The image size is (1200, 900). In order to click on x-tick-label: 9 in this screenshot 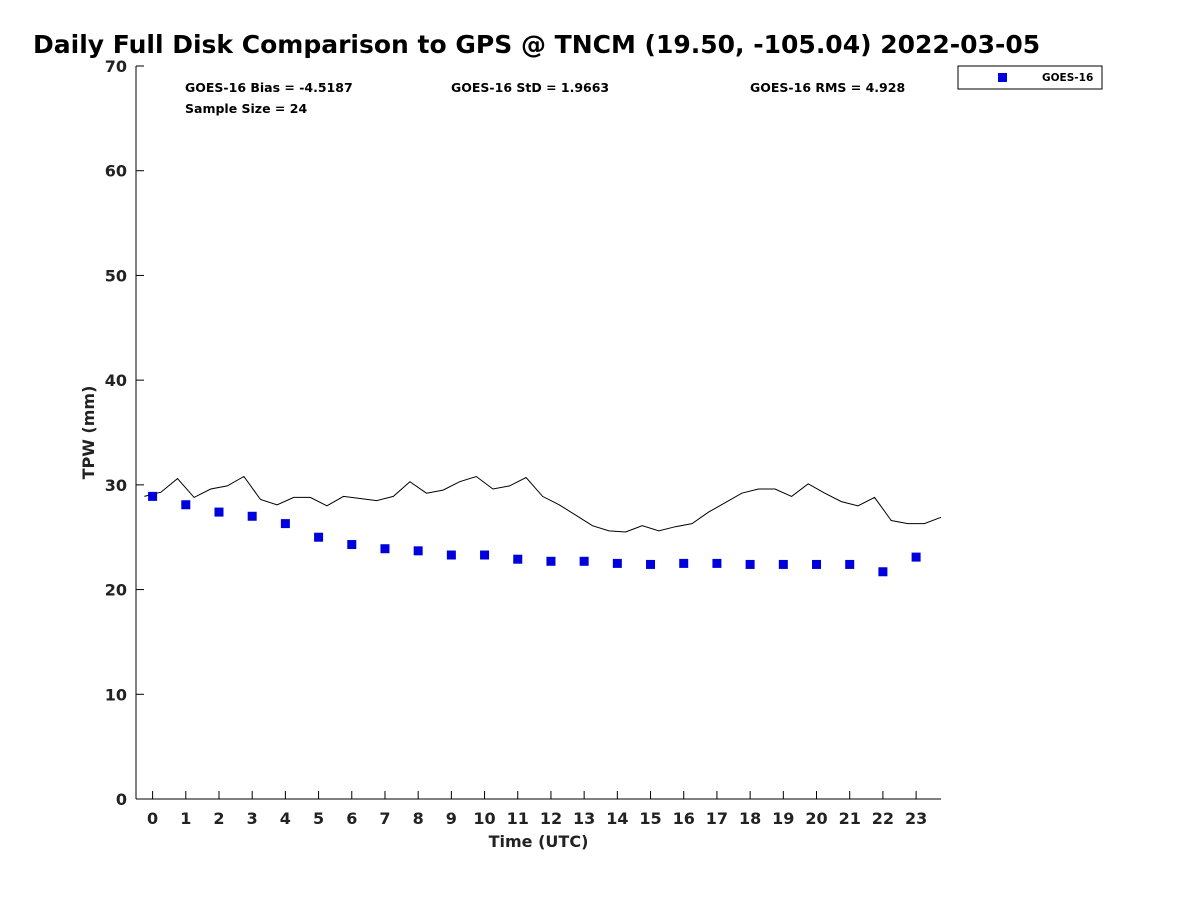, I will do `click(451, 818)`.